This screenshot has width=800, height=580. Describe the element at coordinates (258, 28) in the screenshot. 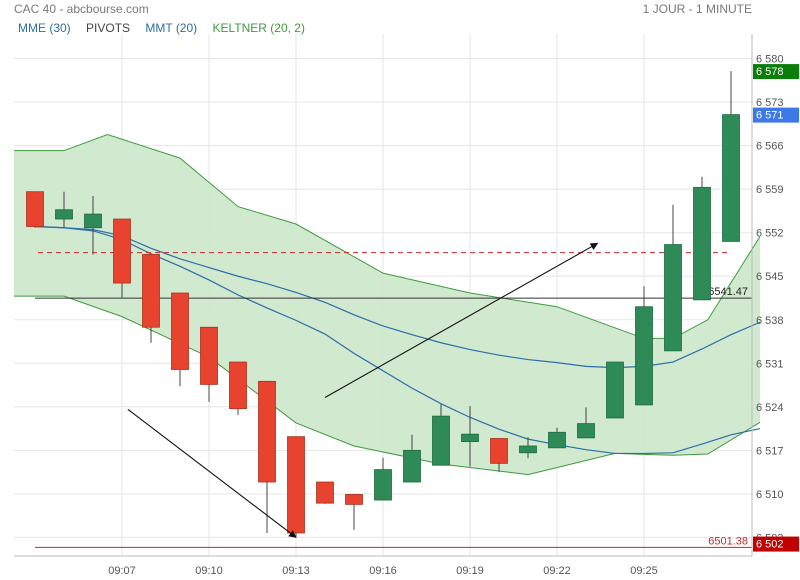

I see `legend-item-keltner: KELTNER (20, 2)` at that location.